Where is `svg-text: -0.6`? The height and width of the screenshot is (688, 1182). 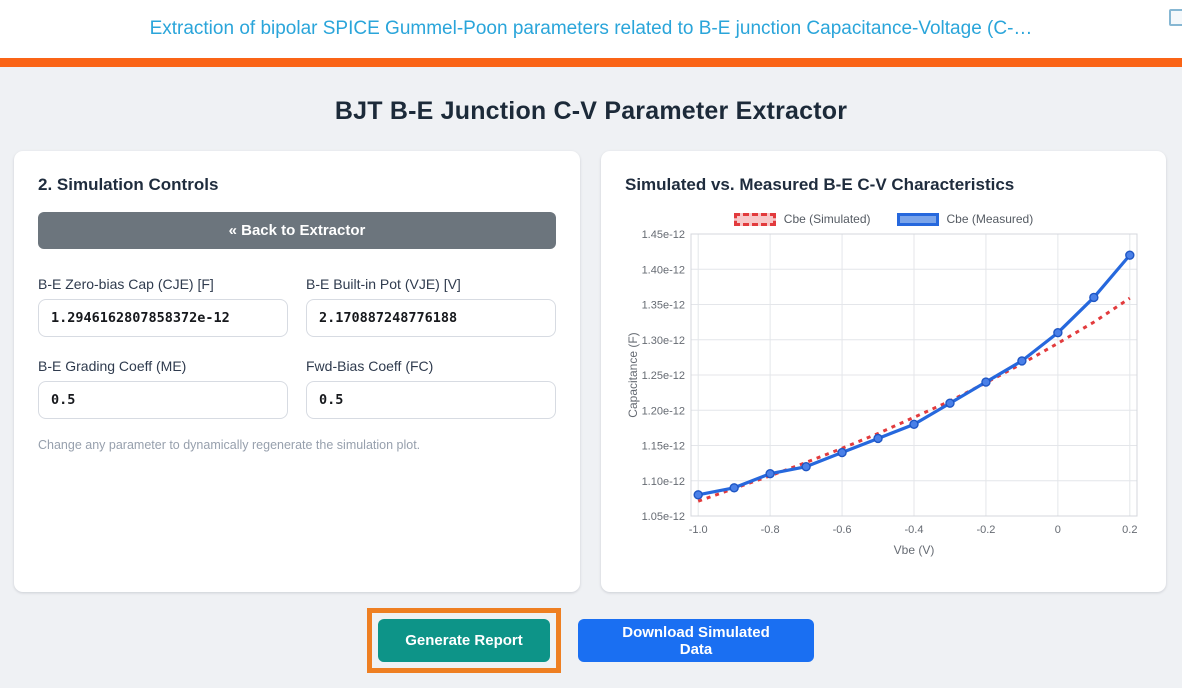
svg-text: -0.6 is located at coordinates (842, 530).